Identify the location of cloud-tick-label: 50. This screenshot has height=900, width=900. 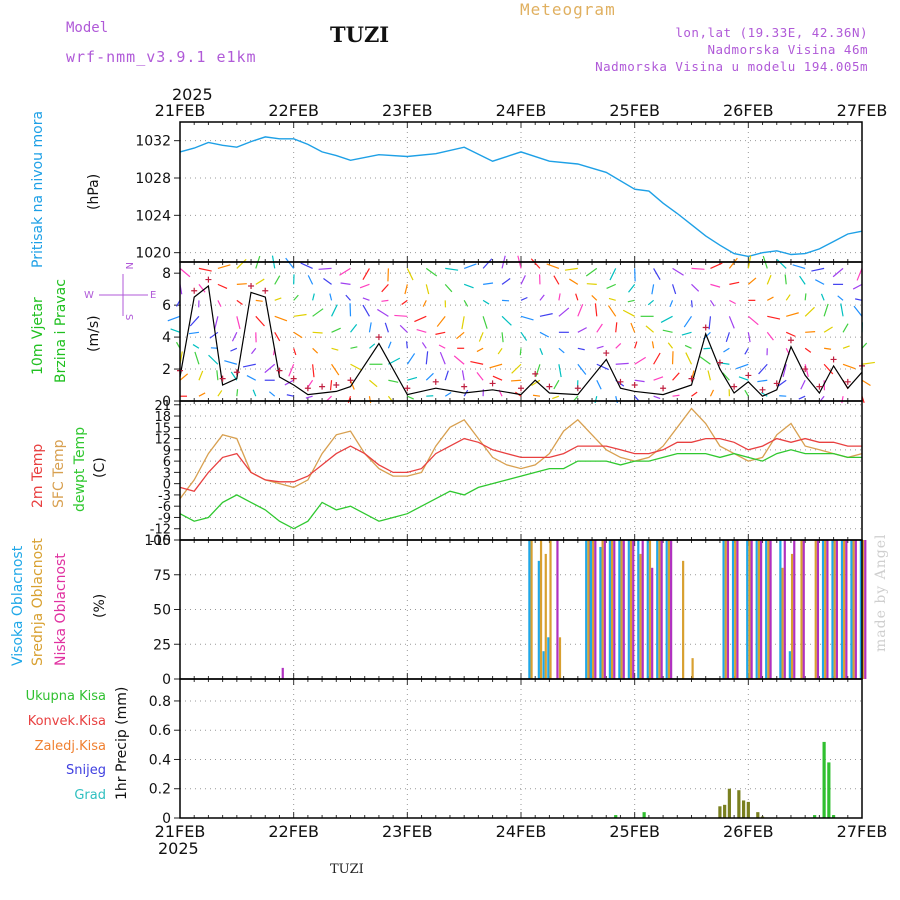
(162, 611).